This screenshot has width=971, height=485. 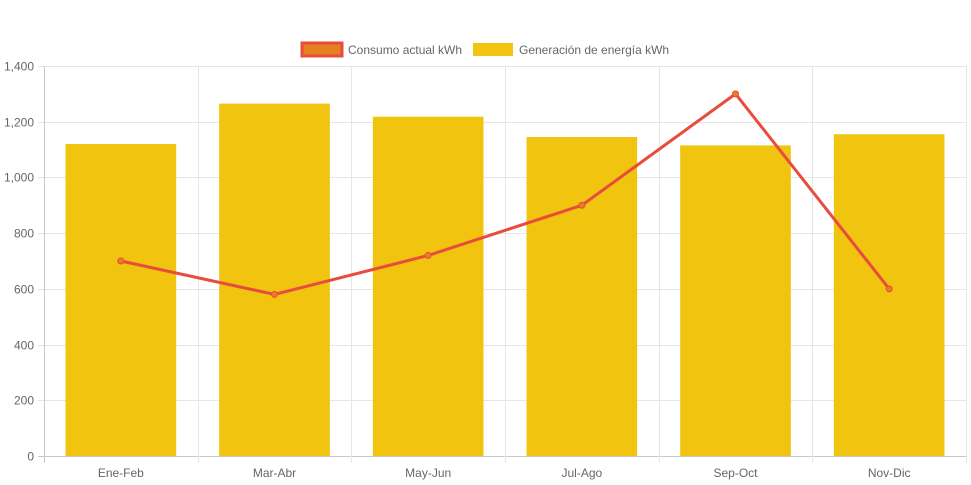 I want to click on x-tick-label: Sep-Oct, so click(x=735, y=473).